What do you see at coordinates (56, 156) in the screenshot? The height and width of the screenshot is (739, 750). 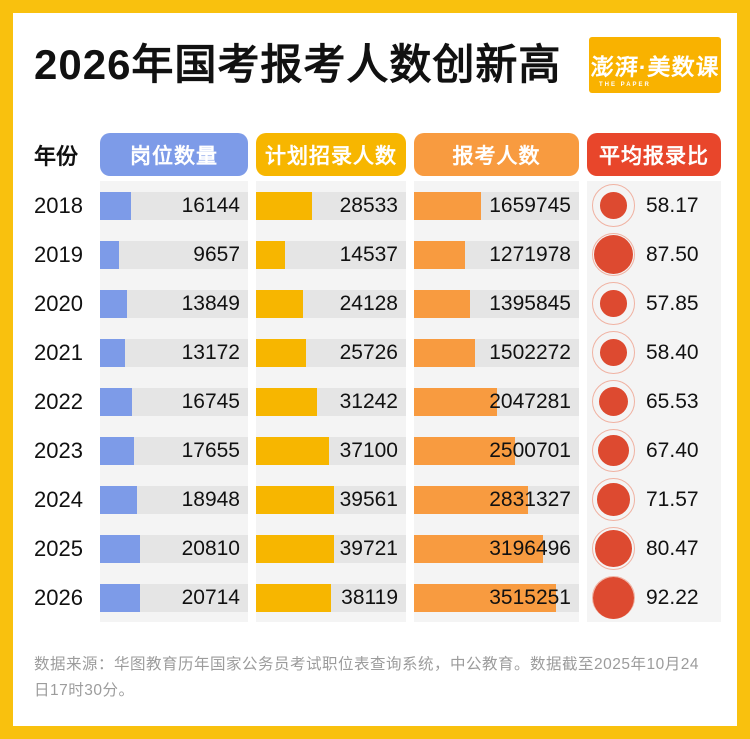 I see `year-column-header: 年份` at bounding box center [56, 156].